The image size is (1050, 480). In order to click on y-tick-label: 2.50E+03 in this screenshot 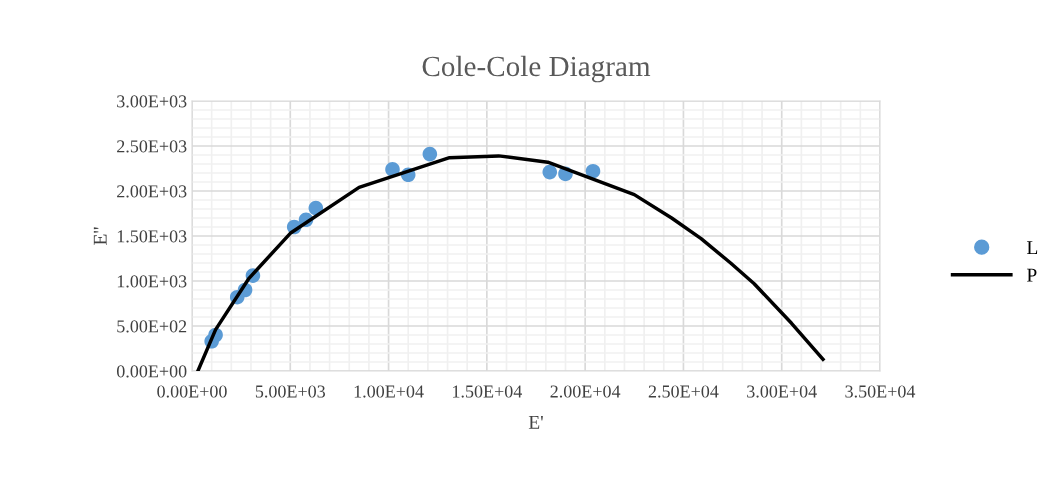, I will do `click(152, 146)`.